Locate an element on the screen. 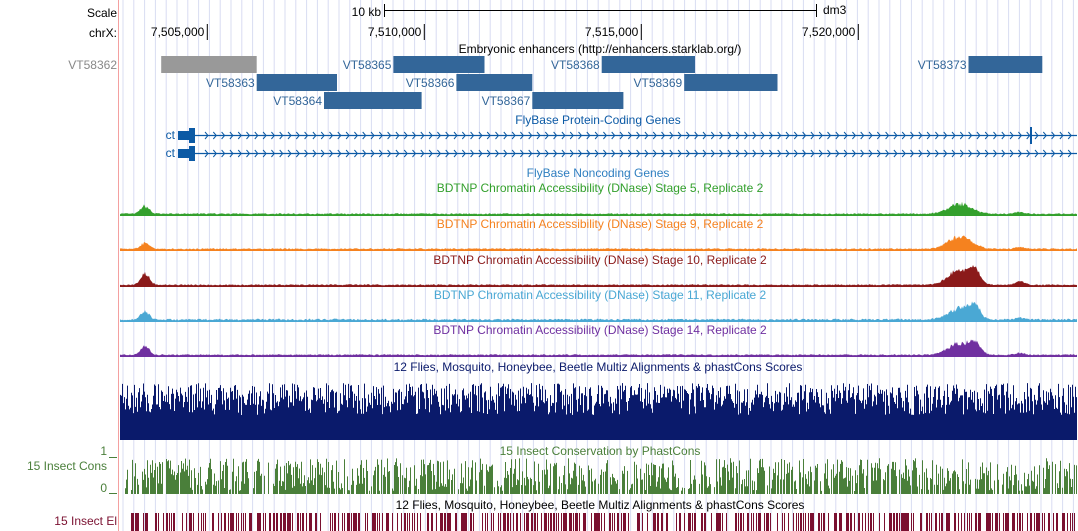  phastcons-side-label: 15 Insect Cons is located at coordinates (67, 466).